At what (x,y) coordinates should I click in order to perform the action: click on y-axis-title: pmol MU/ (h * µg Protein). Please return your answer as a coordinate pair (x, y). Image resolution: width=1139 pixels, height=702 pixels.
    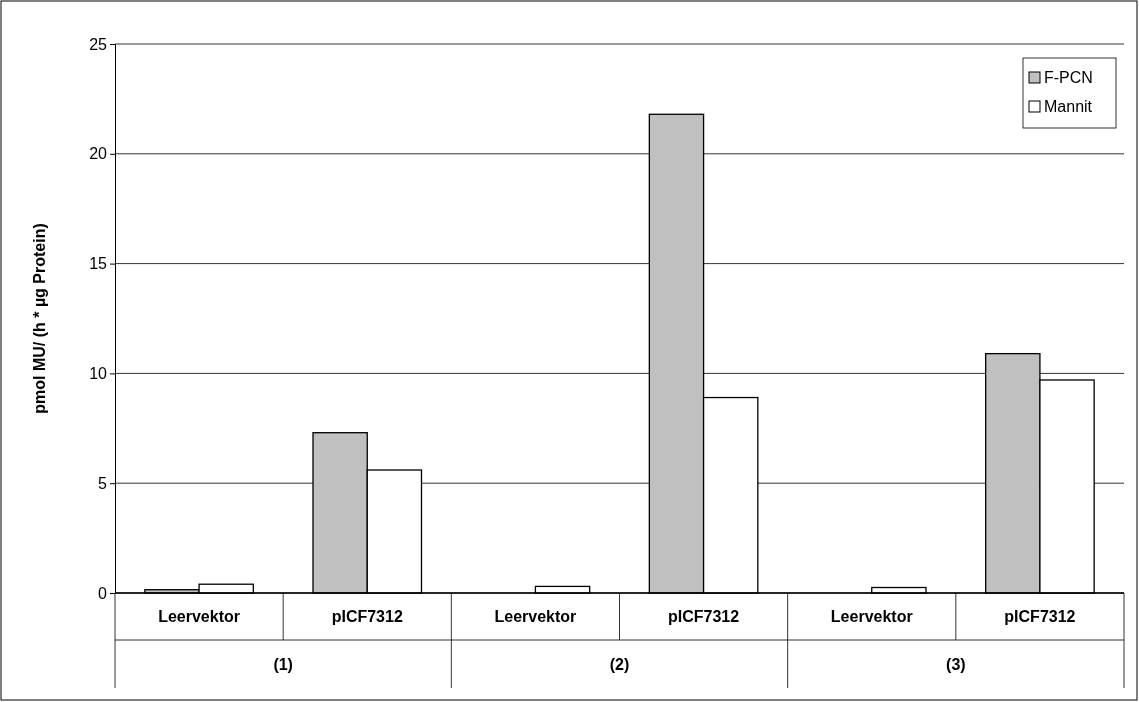
    Looking at the image, I should click on (39, 318).